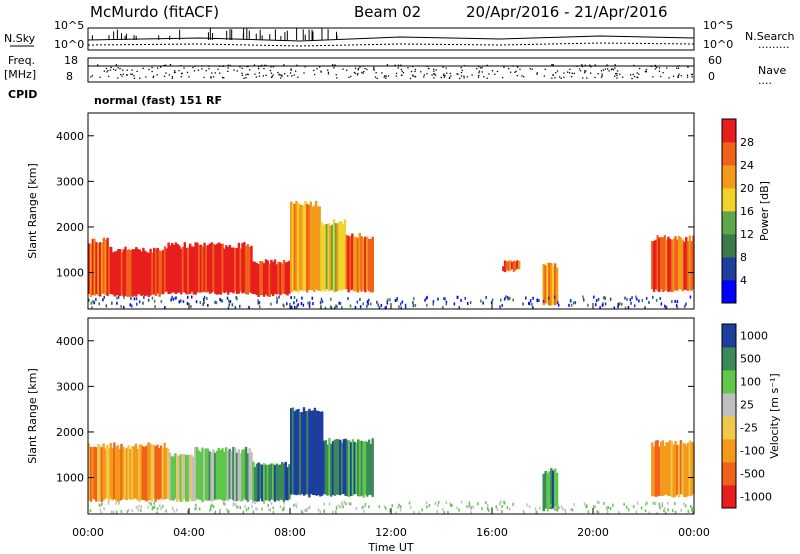  I want to click on colorbar-segment, so click(729, 154).